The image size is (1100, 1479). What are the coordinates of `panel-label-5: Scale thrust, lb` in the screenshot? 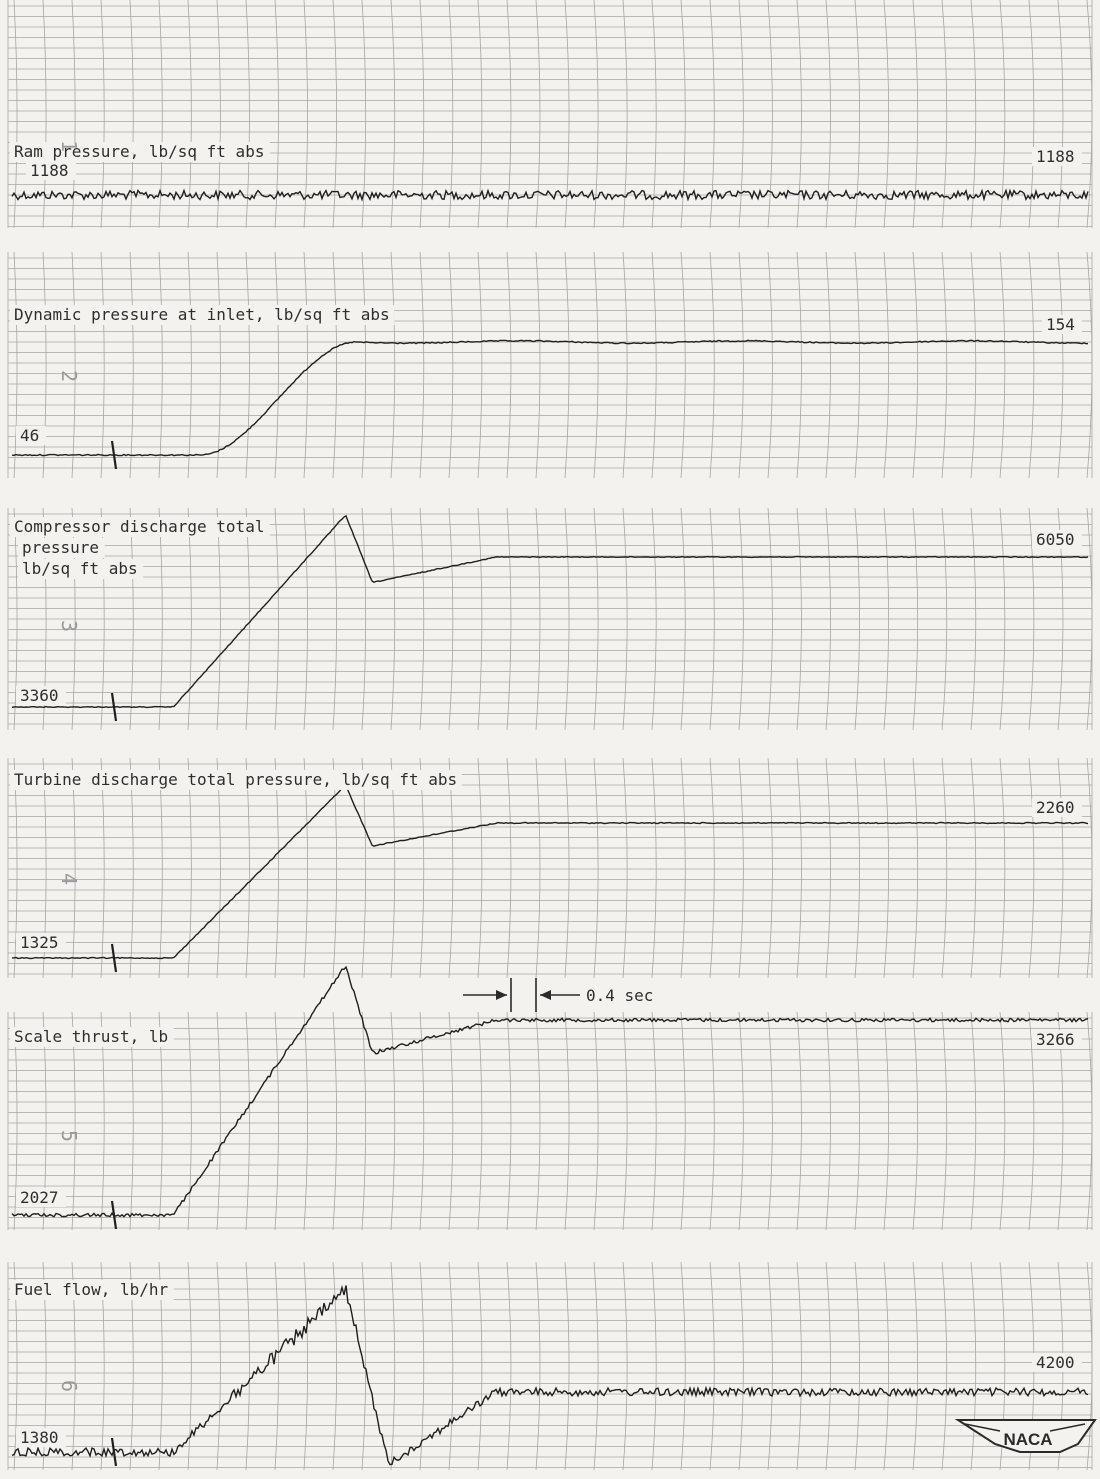 It's located at (91, 1036).